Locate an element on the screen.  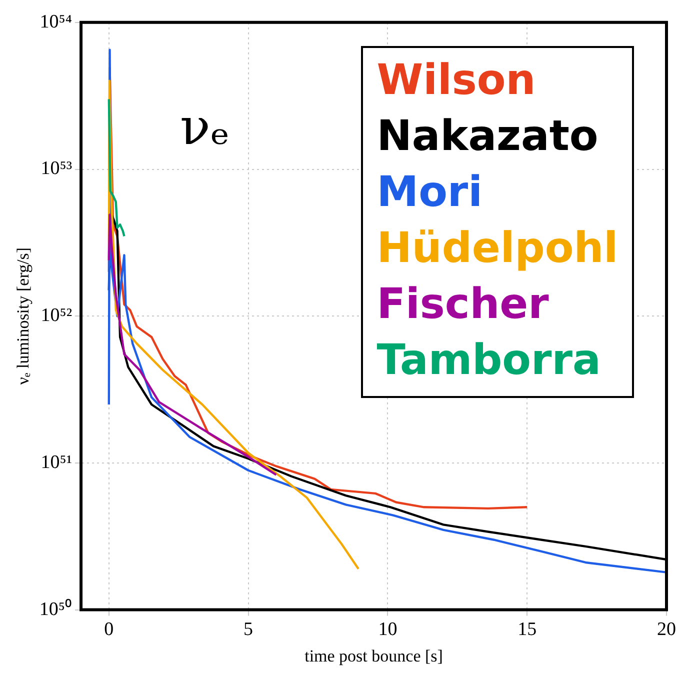
x-tick-label: 0 is located at coordinates (109, 629).